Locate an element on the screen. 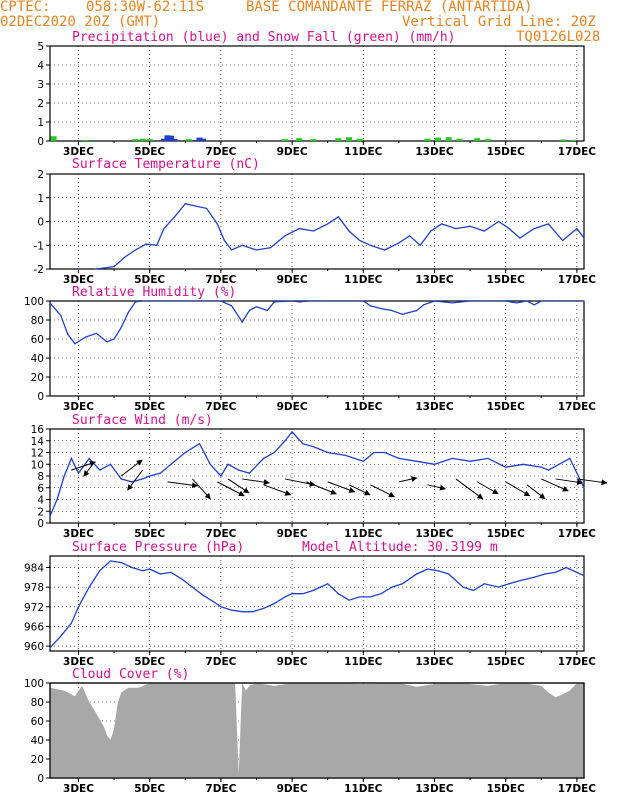 The width and height of the screenshot is (618, 800). precip-ytick-label: 0 is located at coordinates (40, 142).